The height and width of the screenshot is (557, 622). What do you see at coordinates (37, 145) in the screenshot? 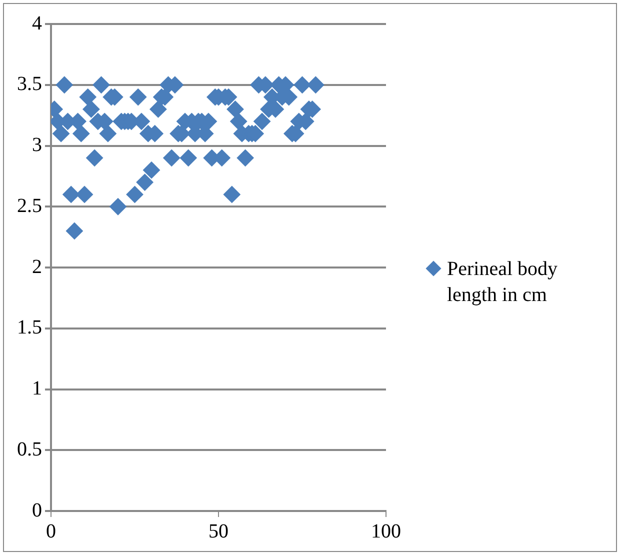
I see `y-tick-label: 3` at bounding box center [37, 145].